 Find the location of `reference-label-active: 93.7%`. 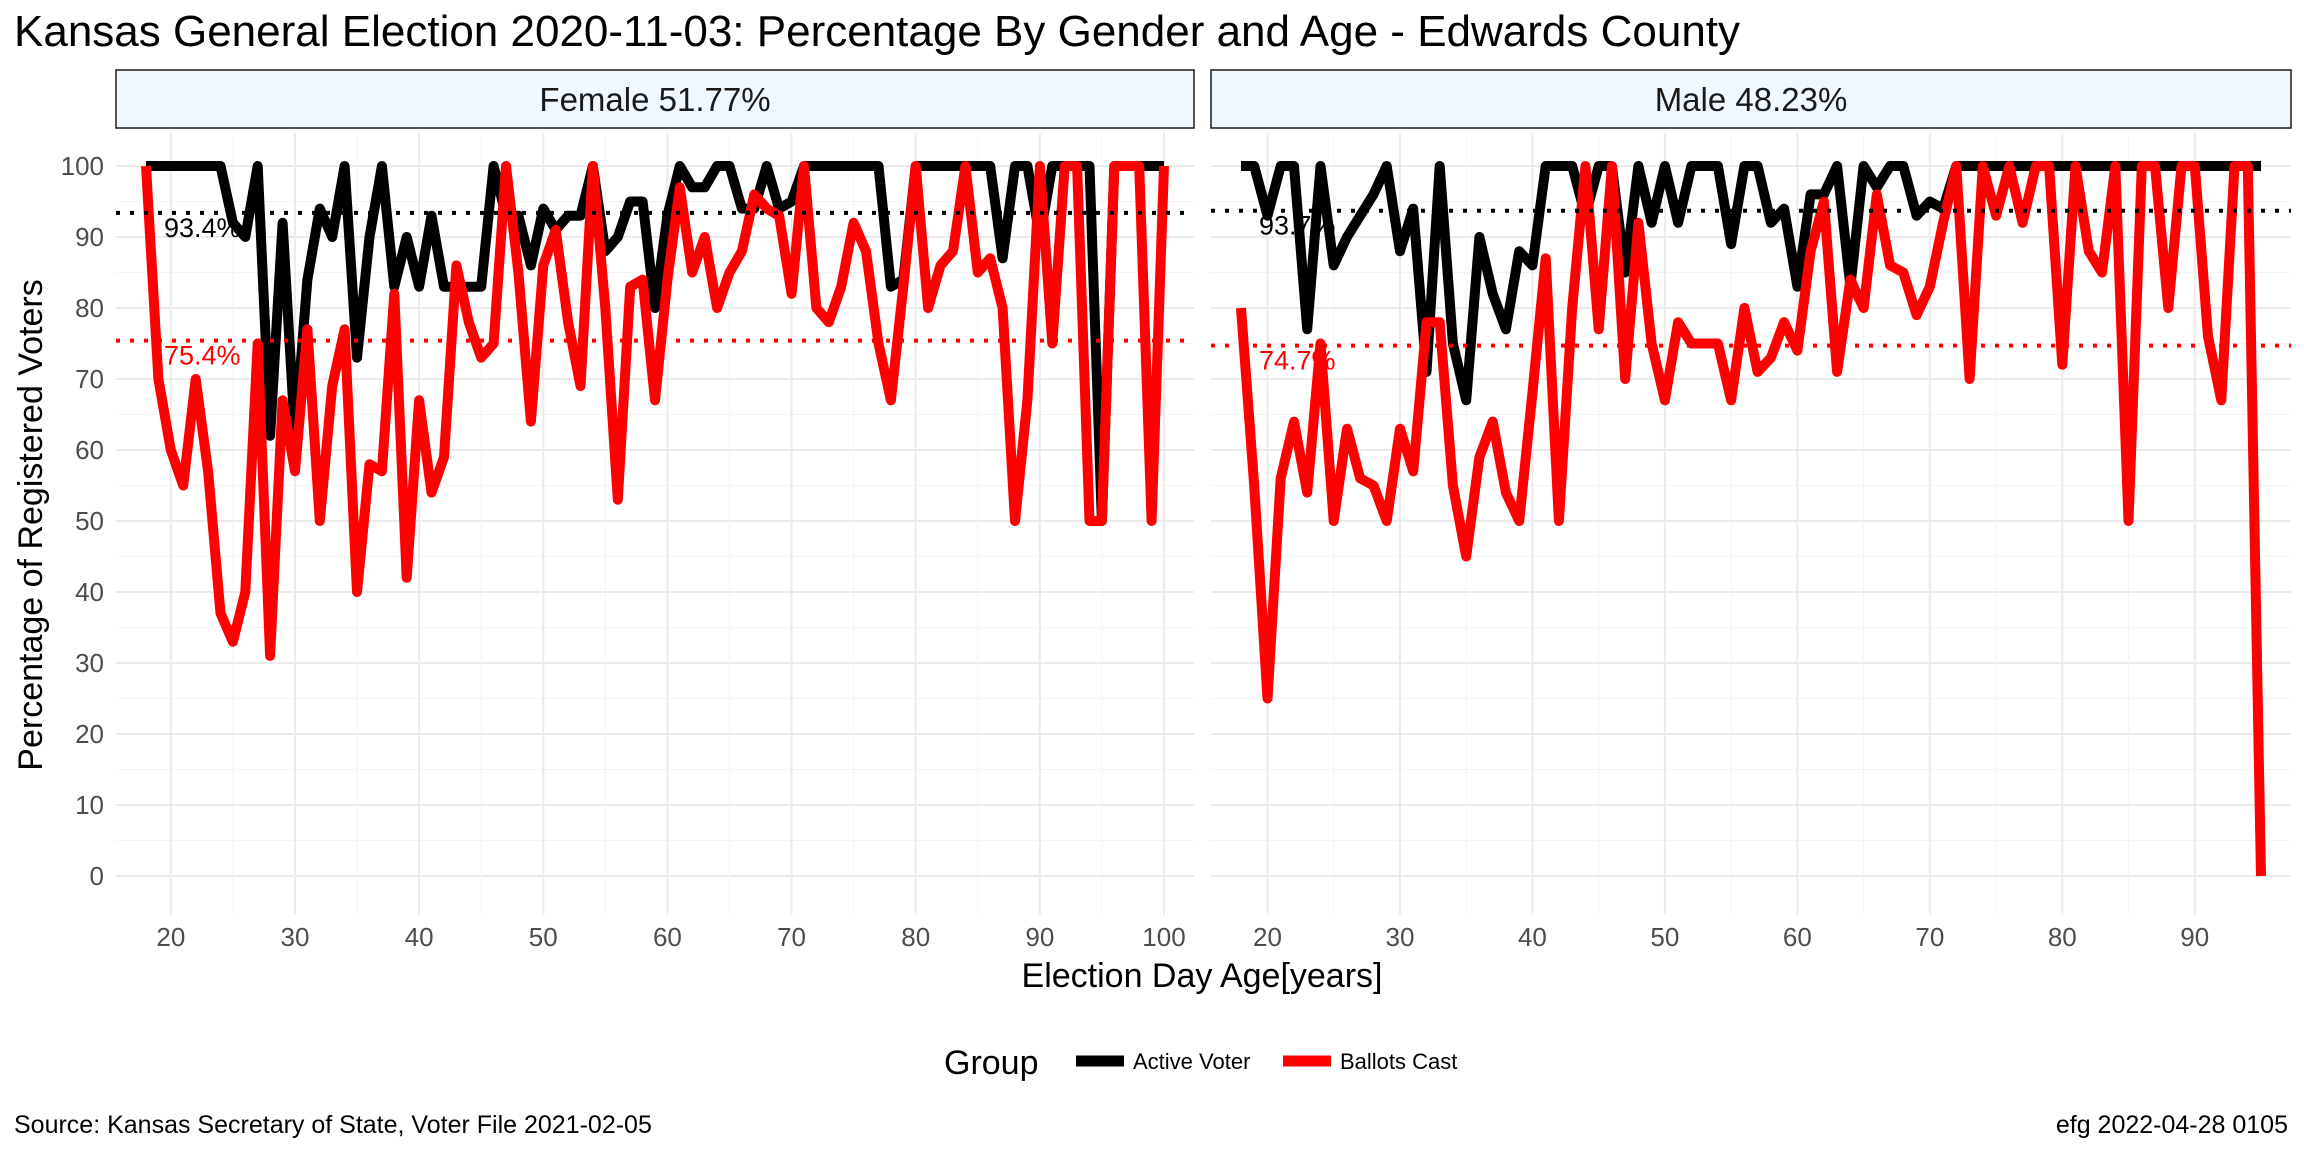

reference-label-active: 93.7% is located at coordinates (1297, 226).